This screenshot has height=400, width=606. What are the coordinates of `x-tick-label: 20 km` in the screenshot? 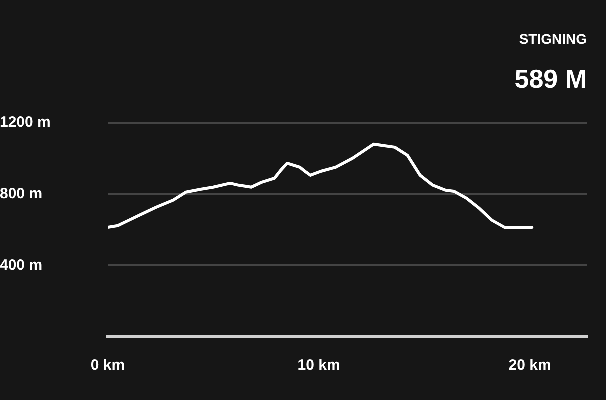 It's located at (530, 365).